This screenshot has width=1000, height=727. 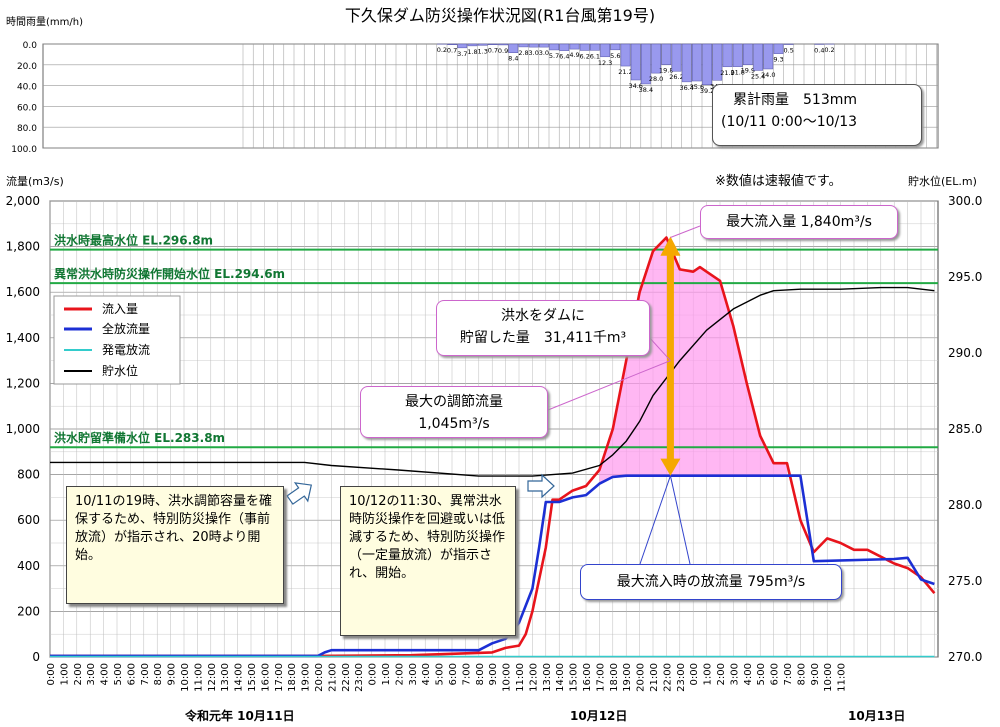 What do you see at coordinates (737, 73) in the screenshot?
I see `rain-data-label: 21.8` at bounding box center [737, 73].